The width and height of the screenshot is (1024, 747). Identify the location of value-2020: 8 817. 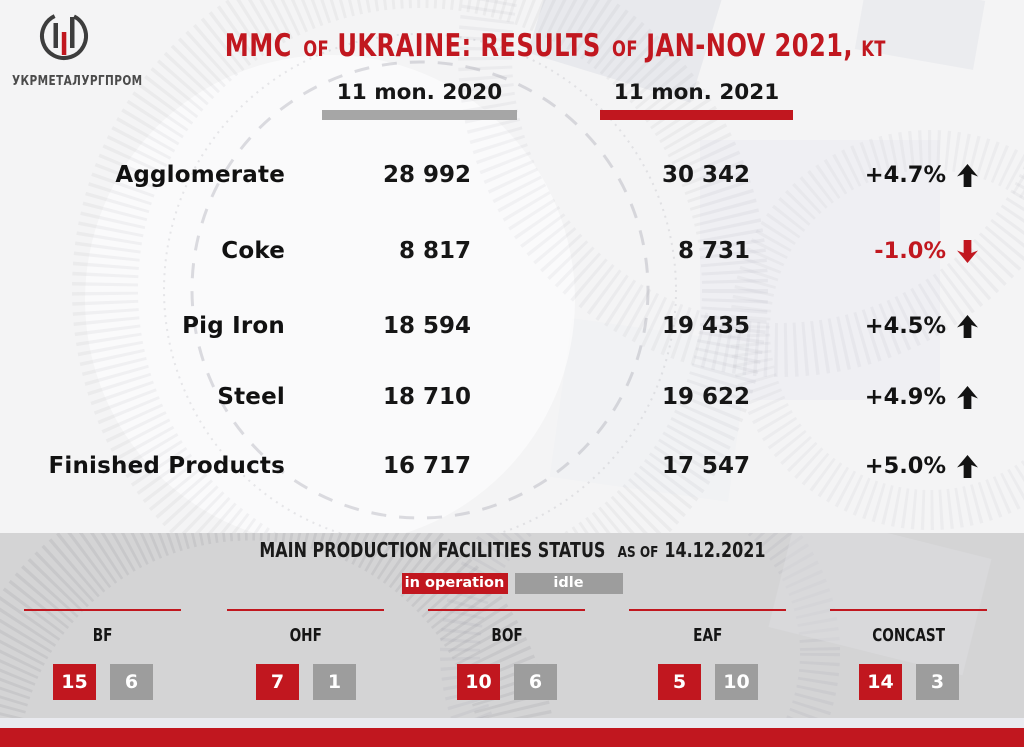
(434, 251).